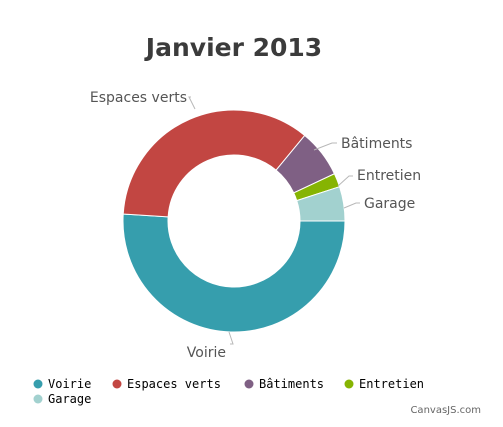  Describe the element at coordinates (192, 103) in the screenshot. I see `connector-espaces-verts` at that location.